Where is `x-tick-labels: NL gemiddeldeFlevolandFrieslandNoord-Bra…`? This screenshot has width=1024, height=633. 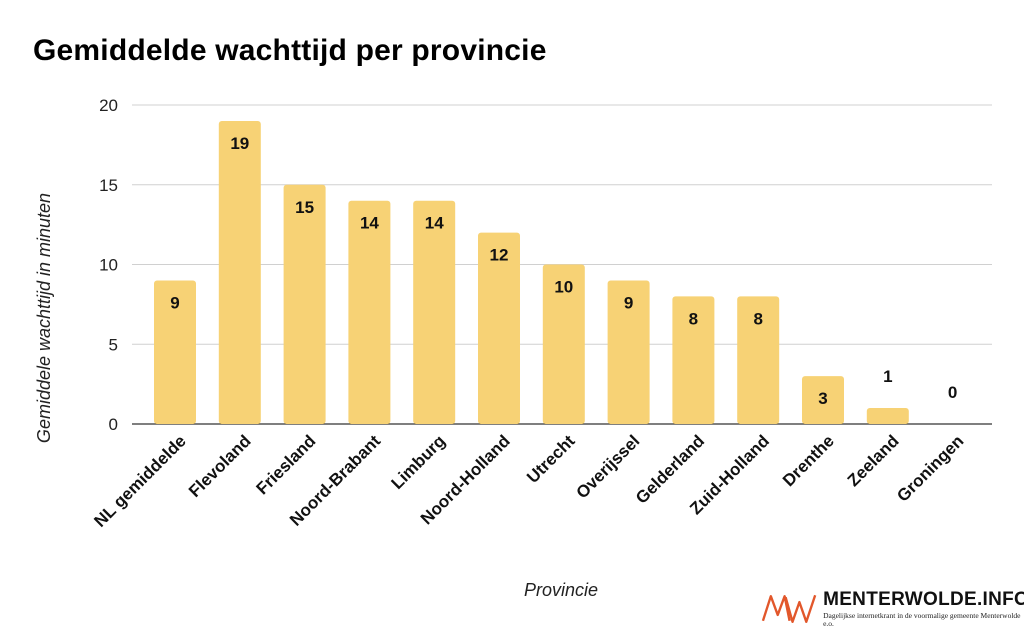
x-tick-labels: NL gemiddeldeFlevolandFrieslandNoord-Bra… is located at coordinates (528, 481).